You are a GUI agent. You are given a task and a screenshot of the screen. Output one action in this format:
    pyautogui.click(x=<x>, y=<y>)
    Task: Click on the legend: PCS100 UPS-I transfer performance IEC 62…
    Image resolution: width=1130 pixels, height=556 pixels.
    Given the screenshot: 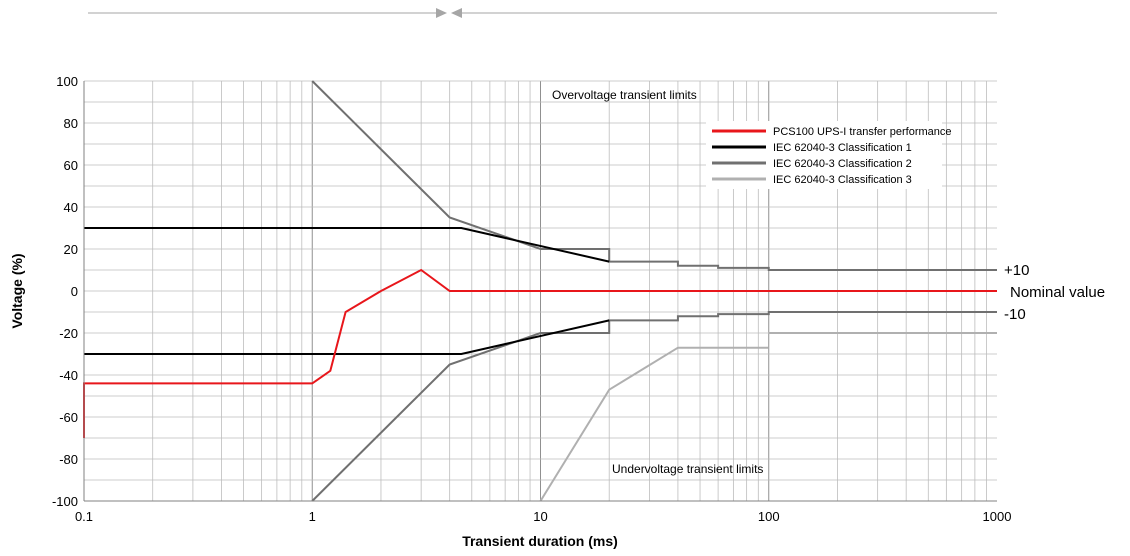 What is the action you would take?
    pyautogui.click(x=829, y=155)
    